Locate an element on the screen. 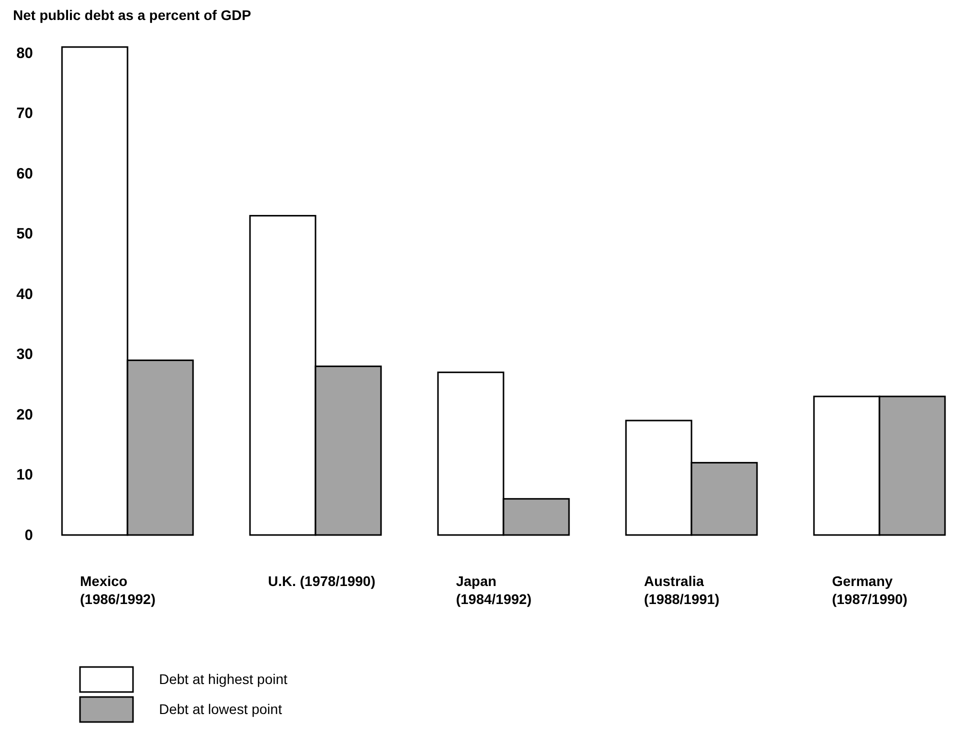  x-tick-label: U.K. (1978/1990) is located at coordinates (322, 581).